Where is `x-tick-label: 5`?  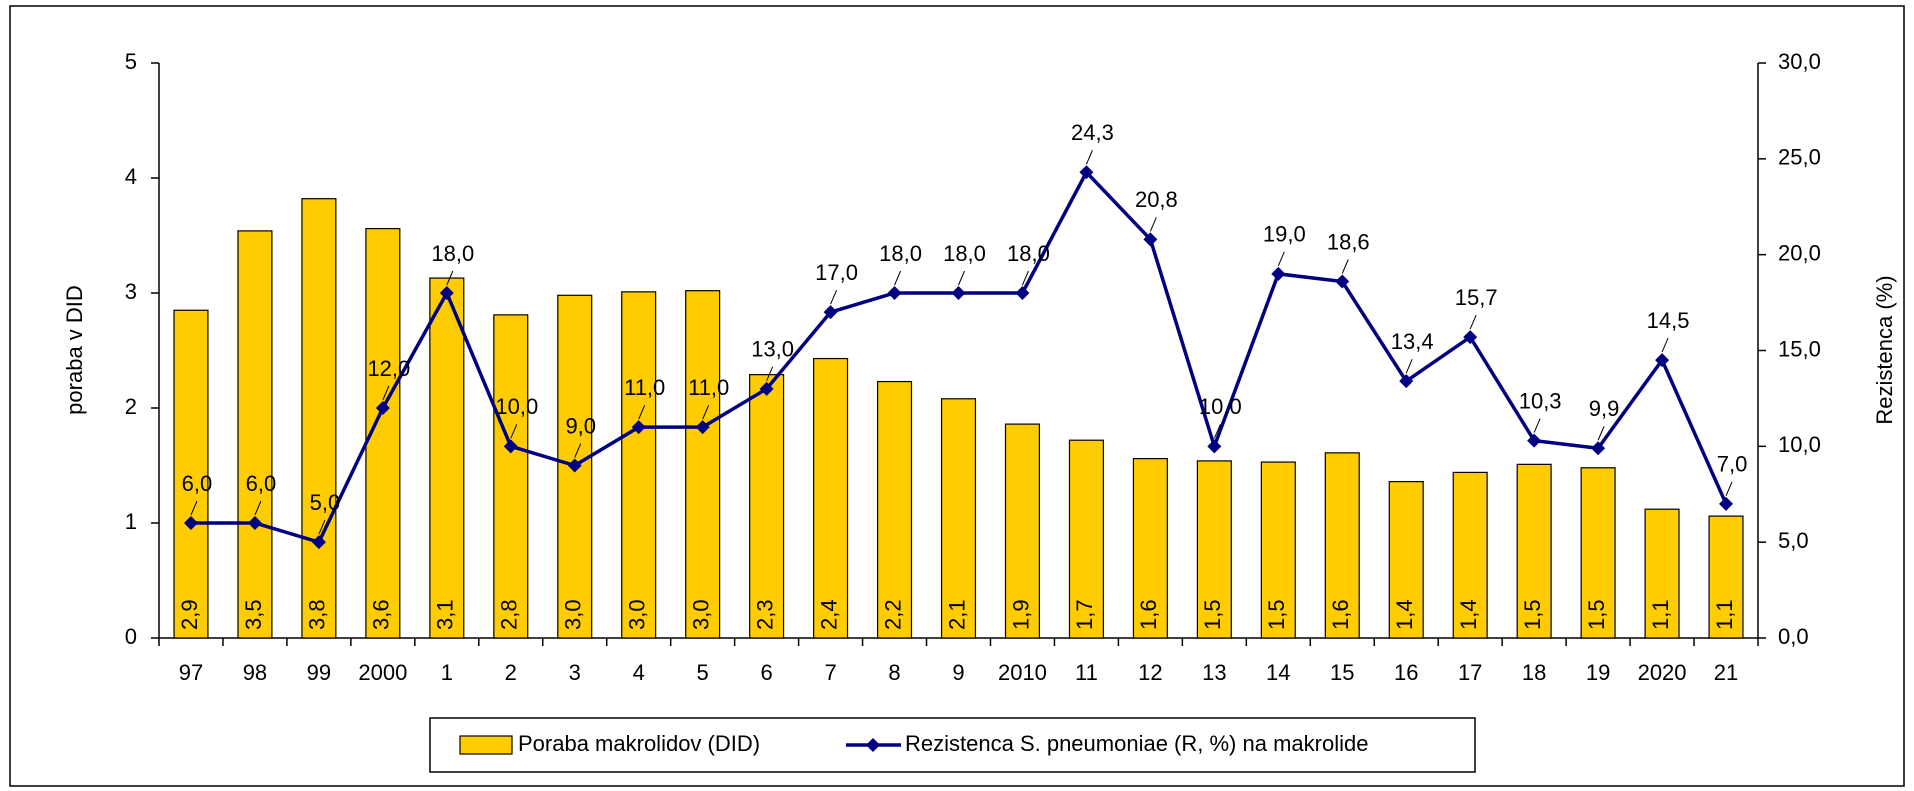 x-tick-label: 5 is located at coordinates (703, 672).